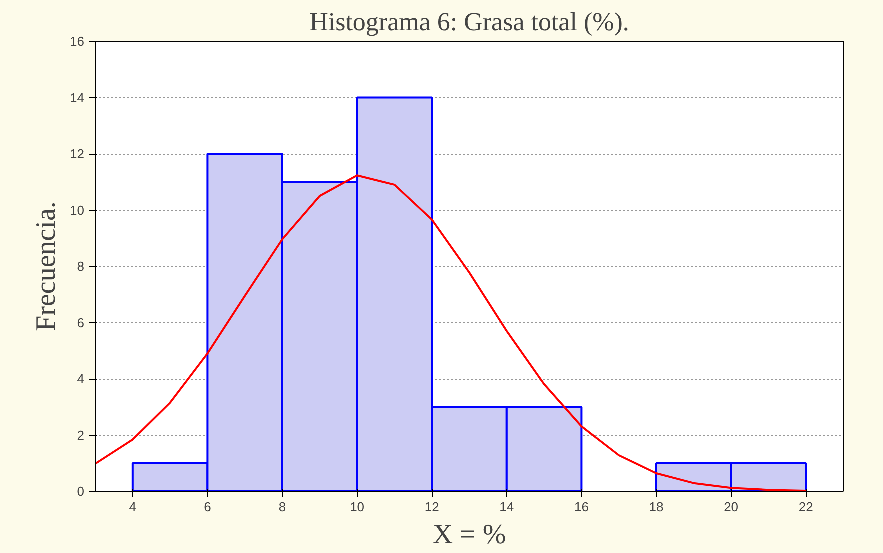 Image resolution: width=883 pixels, height=553 pixels. What do you see at coordinates (81, 379) in the screenshot?
I see `y-tick-label: 4` at bounding box center [81, 379].